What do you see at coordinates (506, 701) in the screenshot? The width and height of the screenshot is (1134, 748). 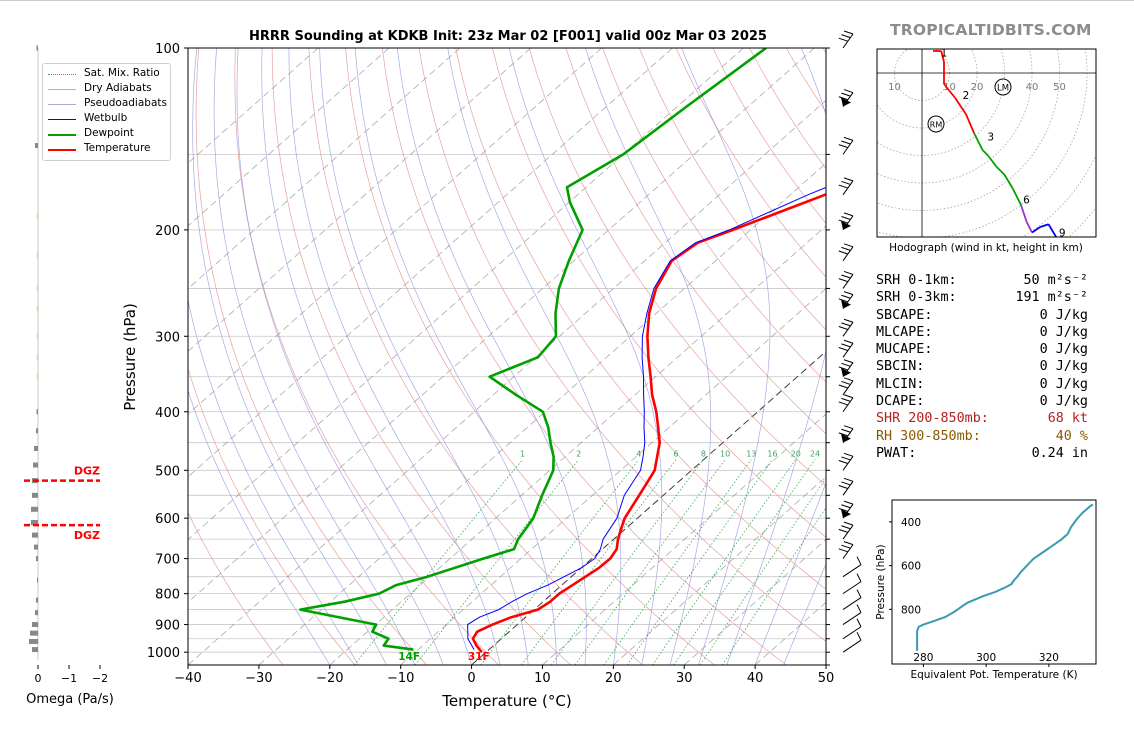 I see `x-axis-label: Temperature (°C)` at bounding box center [506, 701].